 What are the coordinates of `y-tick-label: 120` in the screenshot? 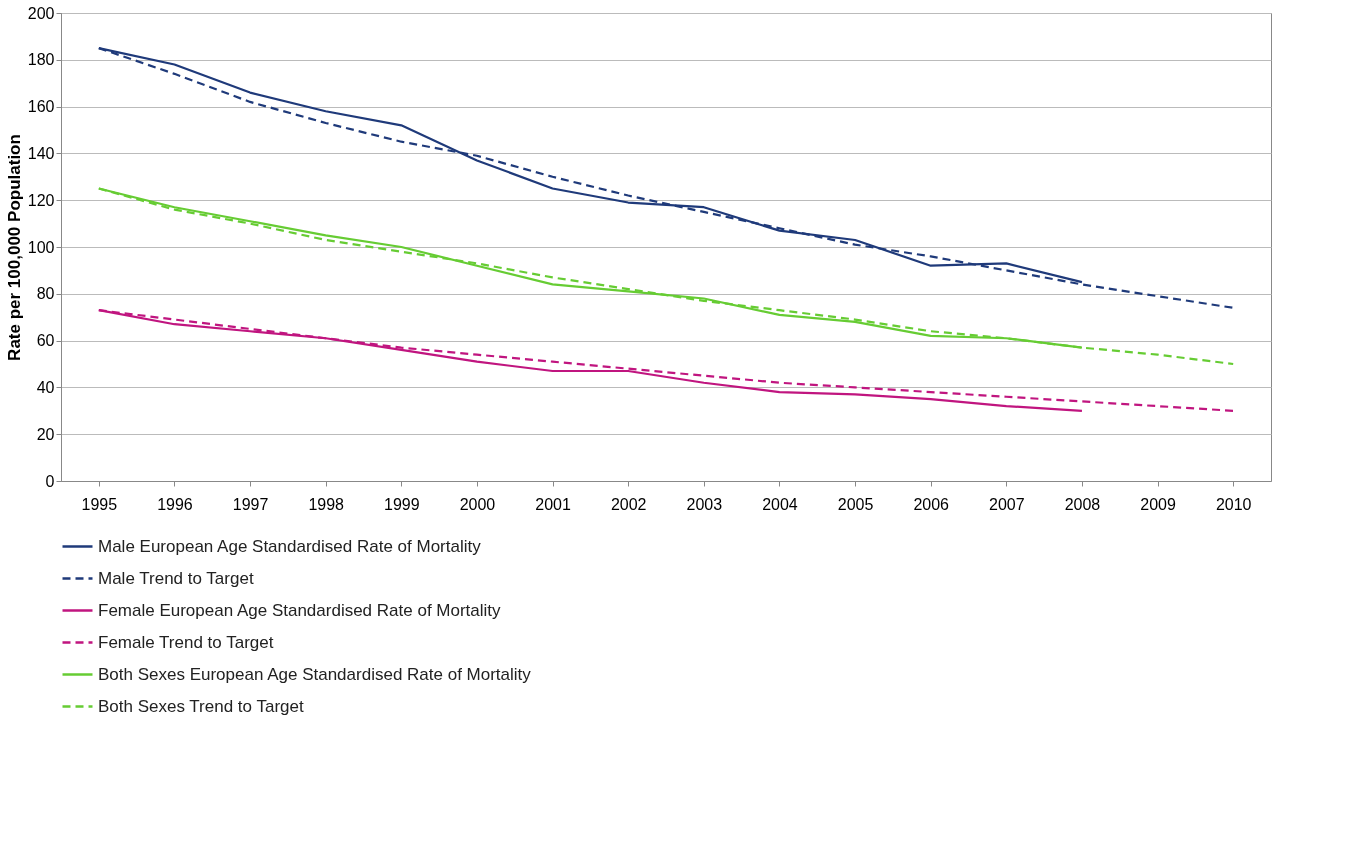 It's located at (41, 200).